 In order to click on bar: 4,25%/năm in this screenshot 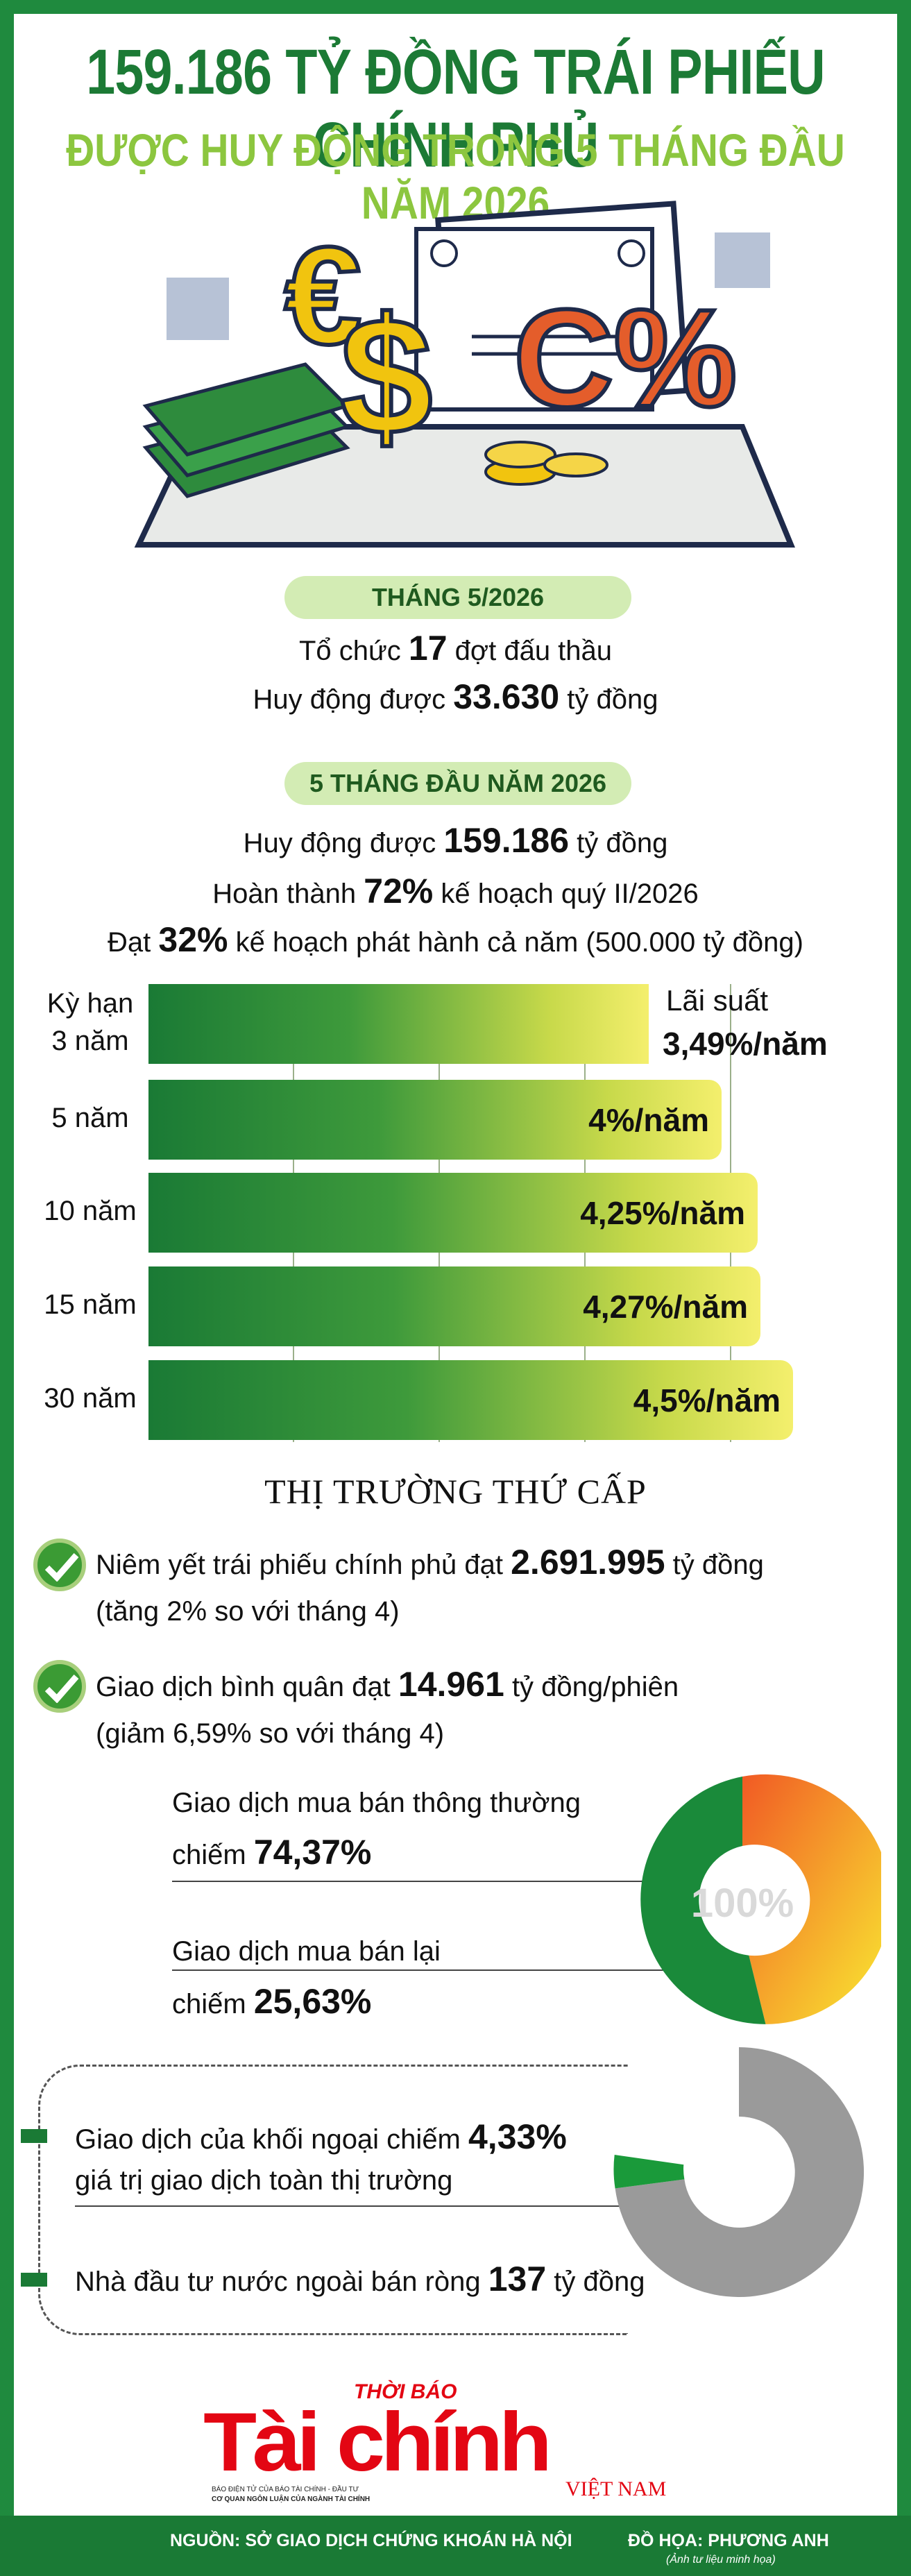, I will do `click(453, 1213)`.